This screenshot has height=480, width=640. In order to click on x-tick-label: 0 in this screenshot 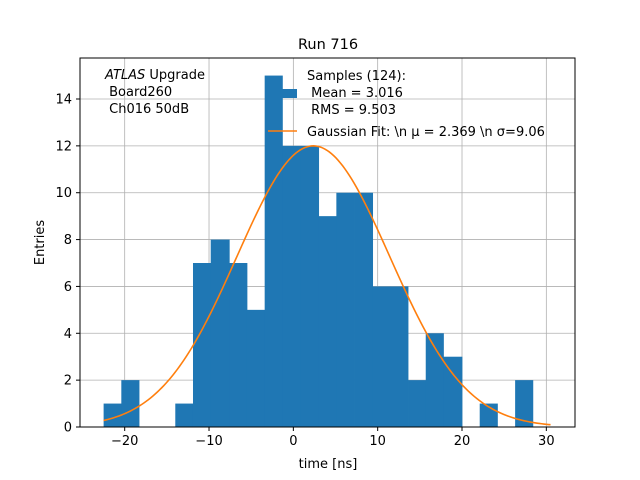, I will do `click(293, 441)`.